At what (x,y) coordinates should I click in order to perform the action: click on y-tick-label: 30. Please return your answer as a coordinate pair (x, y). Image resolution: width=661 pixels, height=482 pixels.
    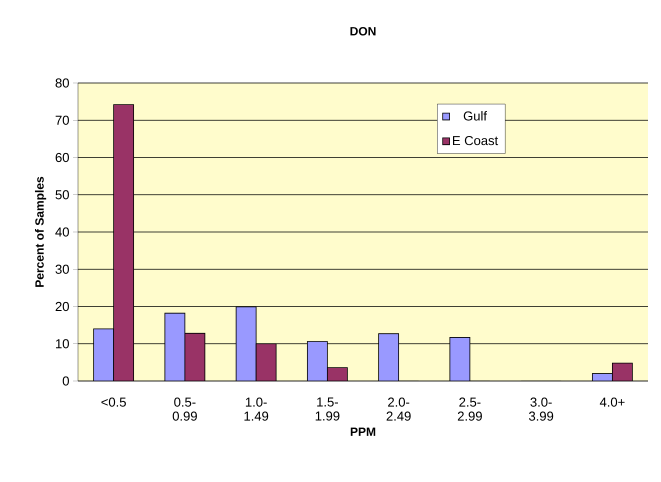
    Looking at the image, I should click on (62, 269).